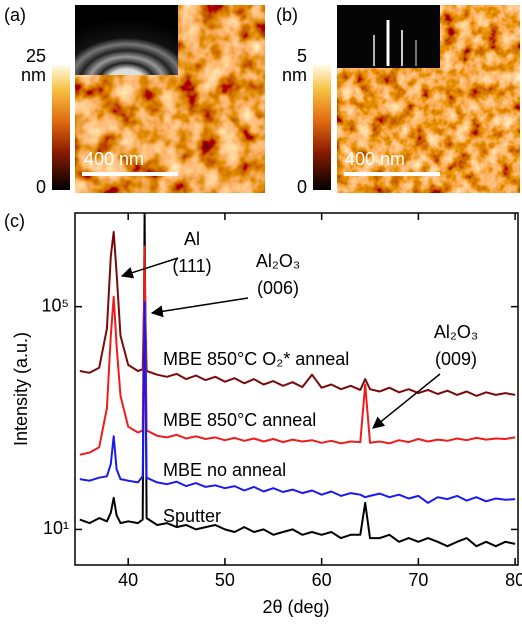 The width and height of the screenshot is (522, 627). I want to click on annotation: (009), so click(456, 359).